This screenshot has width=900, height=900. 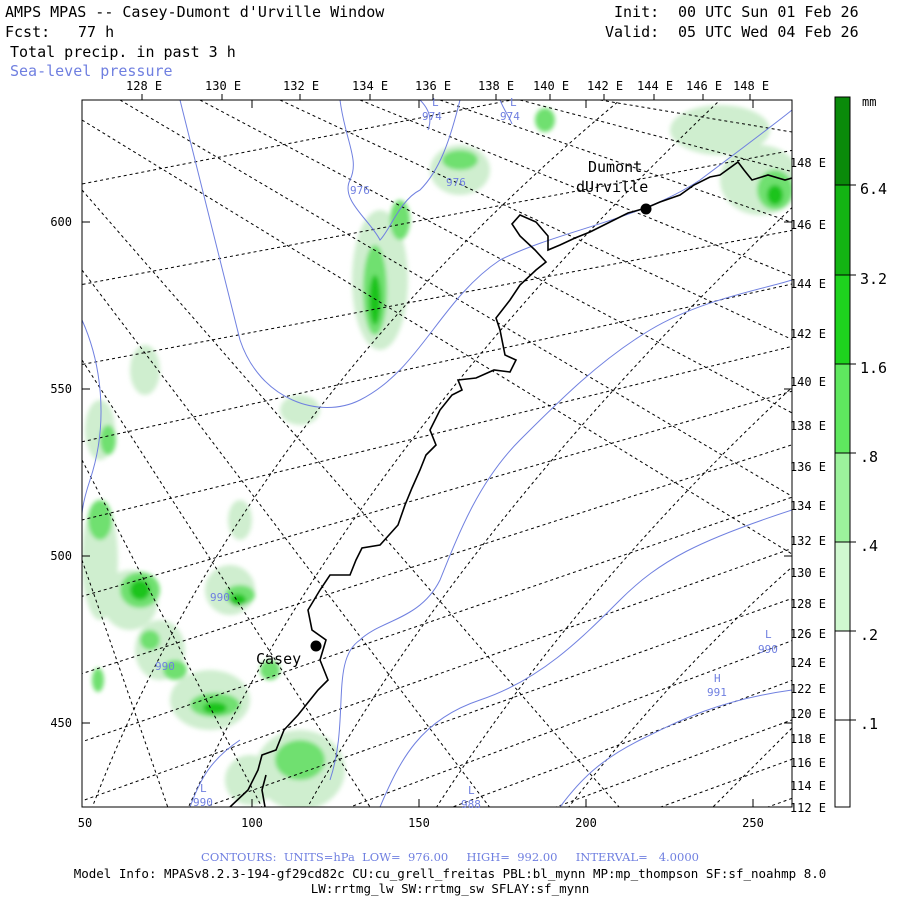 I want to click on colorbar-label: .2, so click(x=869, y=635).